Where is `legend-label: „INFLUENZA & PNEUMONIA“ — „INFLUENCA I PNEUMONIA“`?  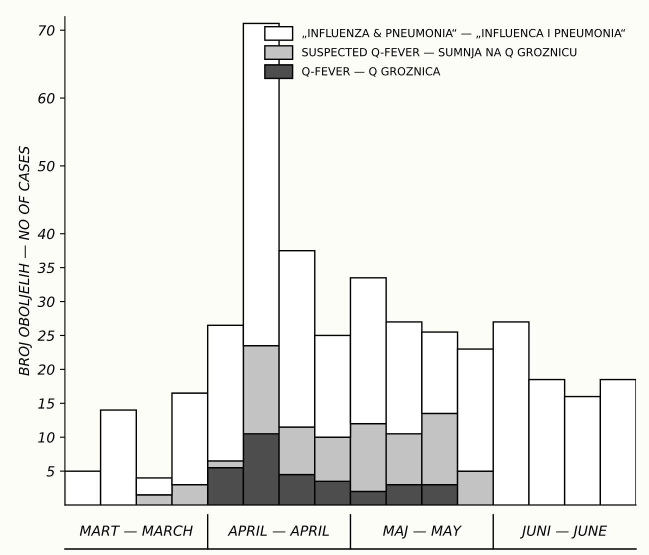
legend-label: „INFLUENZA & PNEUMONIA“ — „INFLUENCA I PNEUMONIA“ is located at coordinates (464, 33).